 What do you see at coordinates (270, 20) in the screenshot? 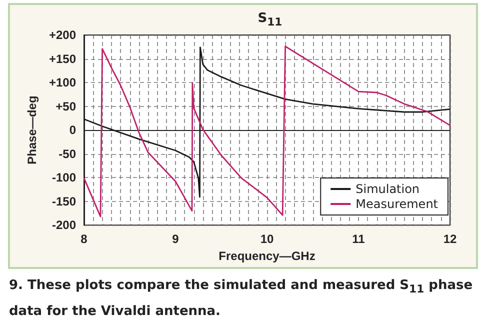
I see `chart-title: S$_{11}$` at bounding box center [270, 20].